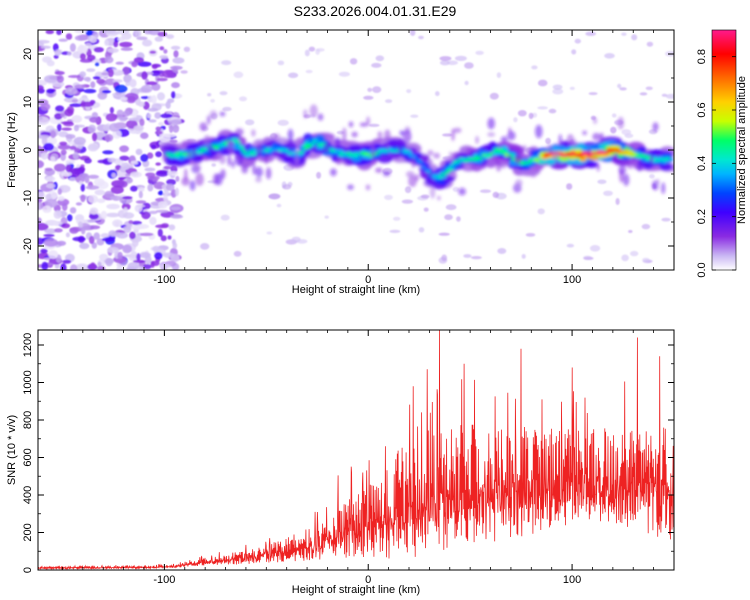  Describe the element at coordinates (28, 382) in the screenshot. I see `y-tick-label: 1000` at that location.